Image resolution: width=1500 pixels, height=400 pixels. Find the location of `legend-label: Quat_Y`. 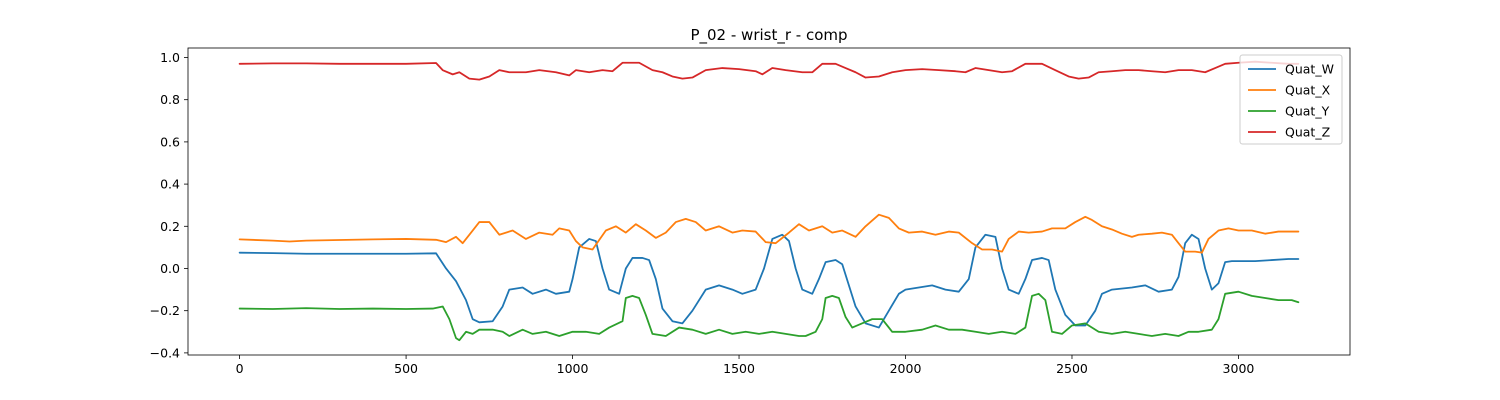

legend-label: Quat_Y is located at coordinates (1307, 111).